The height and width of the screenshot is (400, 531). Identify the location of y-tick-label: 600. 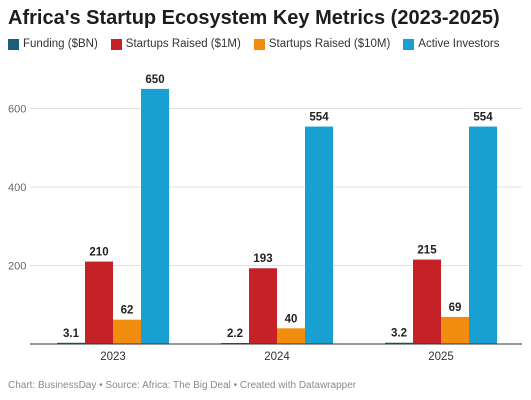
(17, 110).